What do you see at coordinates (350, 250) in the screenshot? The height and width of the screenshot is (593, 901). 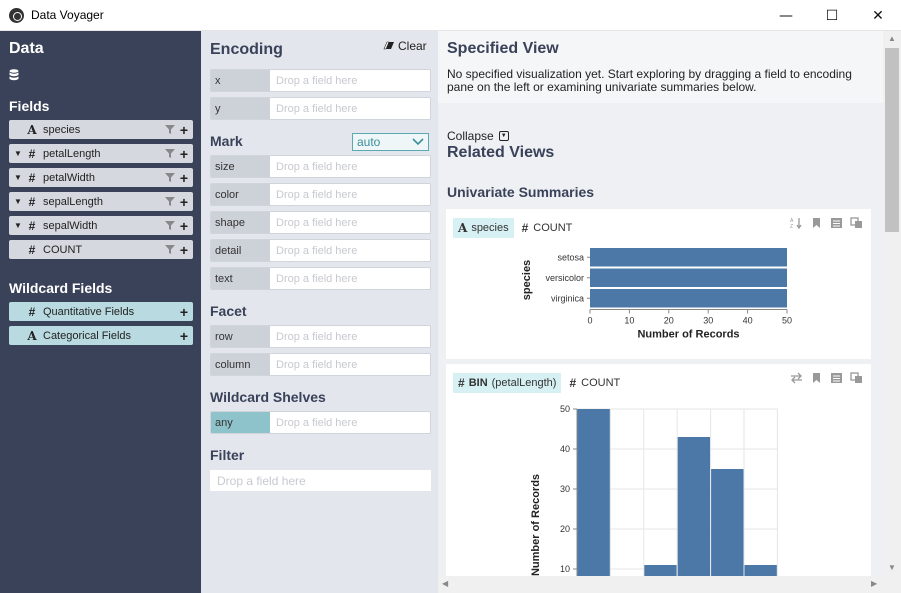 I see `shelf-drop-zone-detail: Drop a field here` at bounding box center [350, 250].